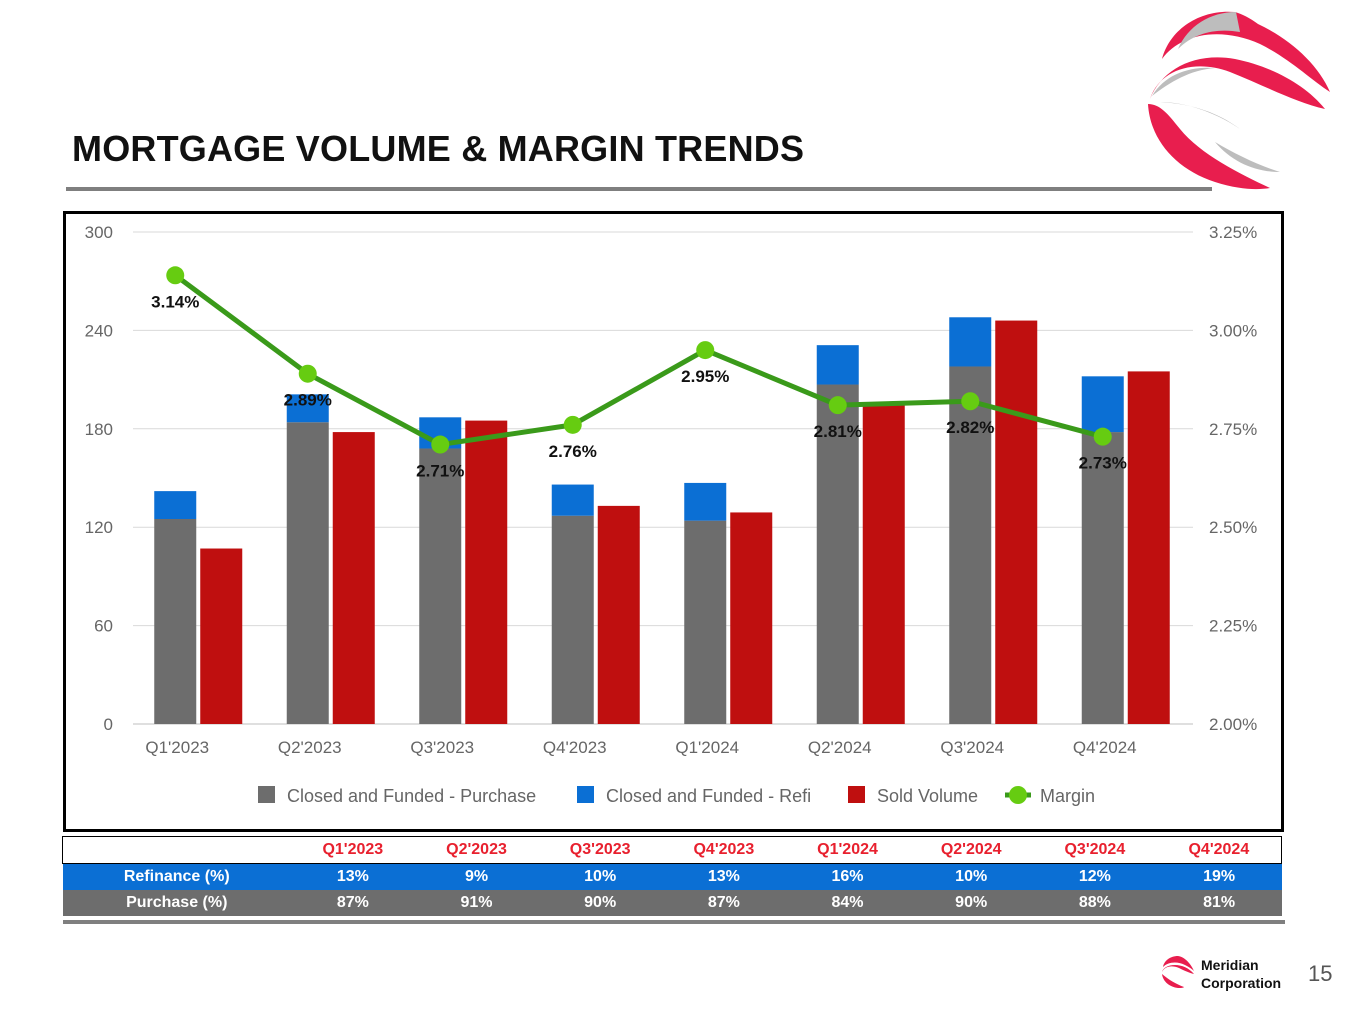 The height and width of the screenshot is (1024, 1365). Describe the element at coordinates (310, 747) in the screenshot. I see `x-tick-label: Q2'2023` at that location.